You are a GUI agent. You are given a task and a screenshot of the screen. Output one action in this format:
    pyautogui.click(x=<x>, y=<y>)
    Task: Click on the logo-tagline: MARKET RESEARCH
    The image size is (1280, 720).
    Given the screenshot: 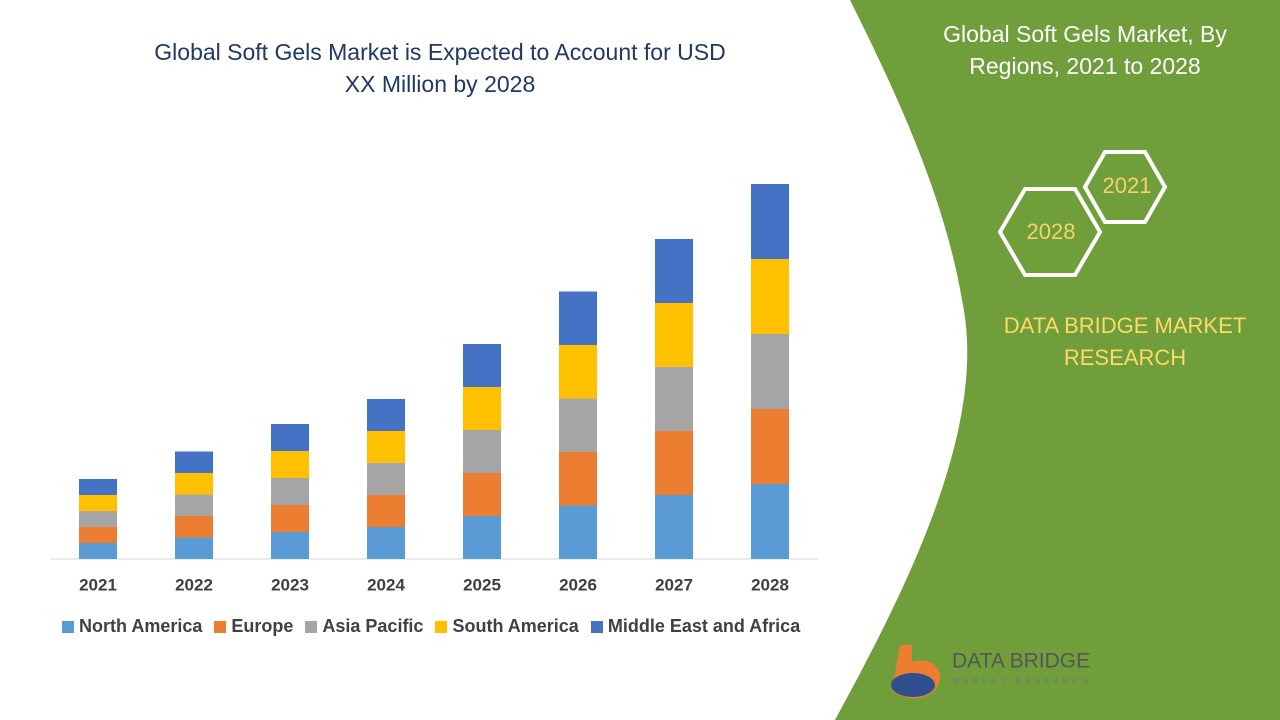 What is the action you would take?
    pyautogui.click(x=1022, y=681)
    